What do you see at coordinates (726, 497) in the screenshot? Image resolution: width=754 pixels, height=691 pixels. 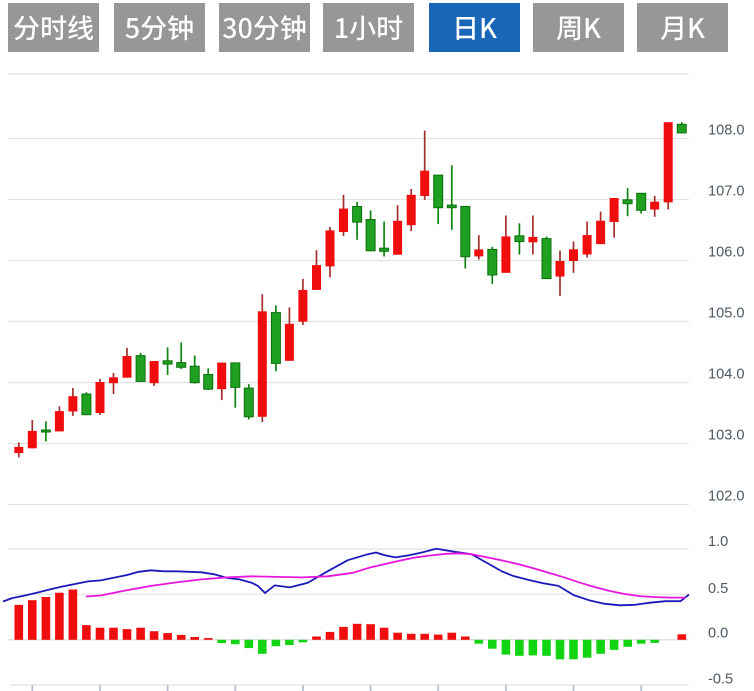 I see `svg-text: 102.0` at bounding box center [726, 497].